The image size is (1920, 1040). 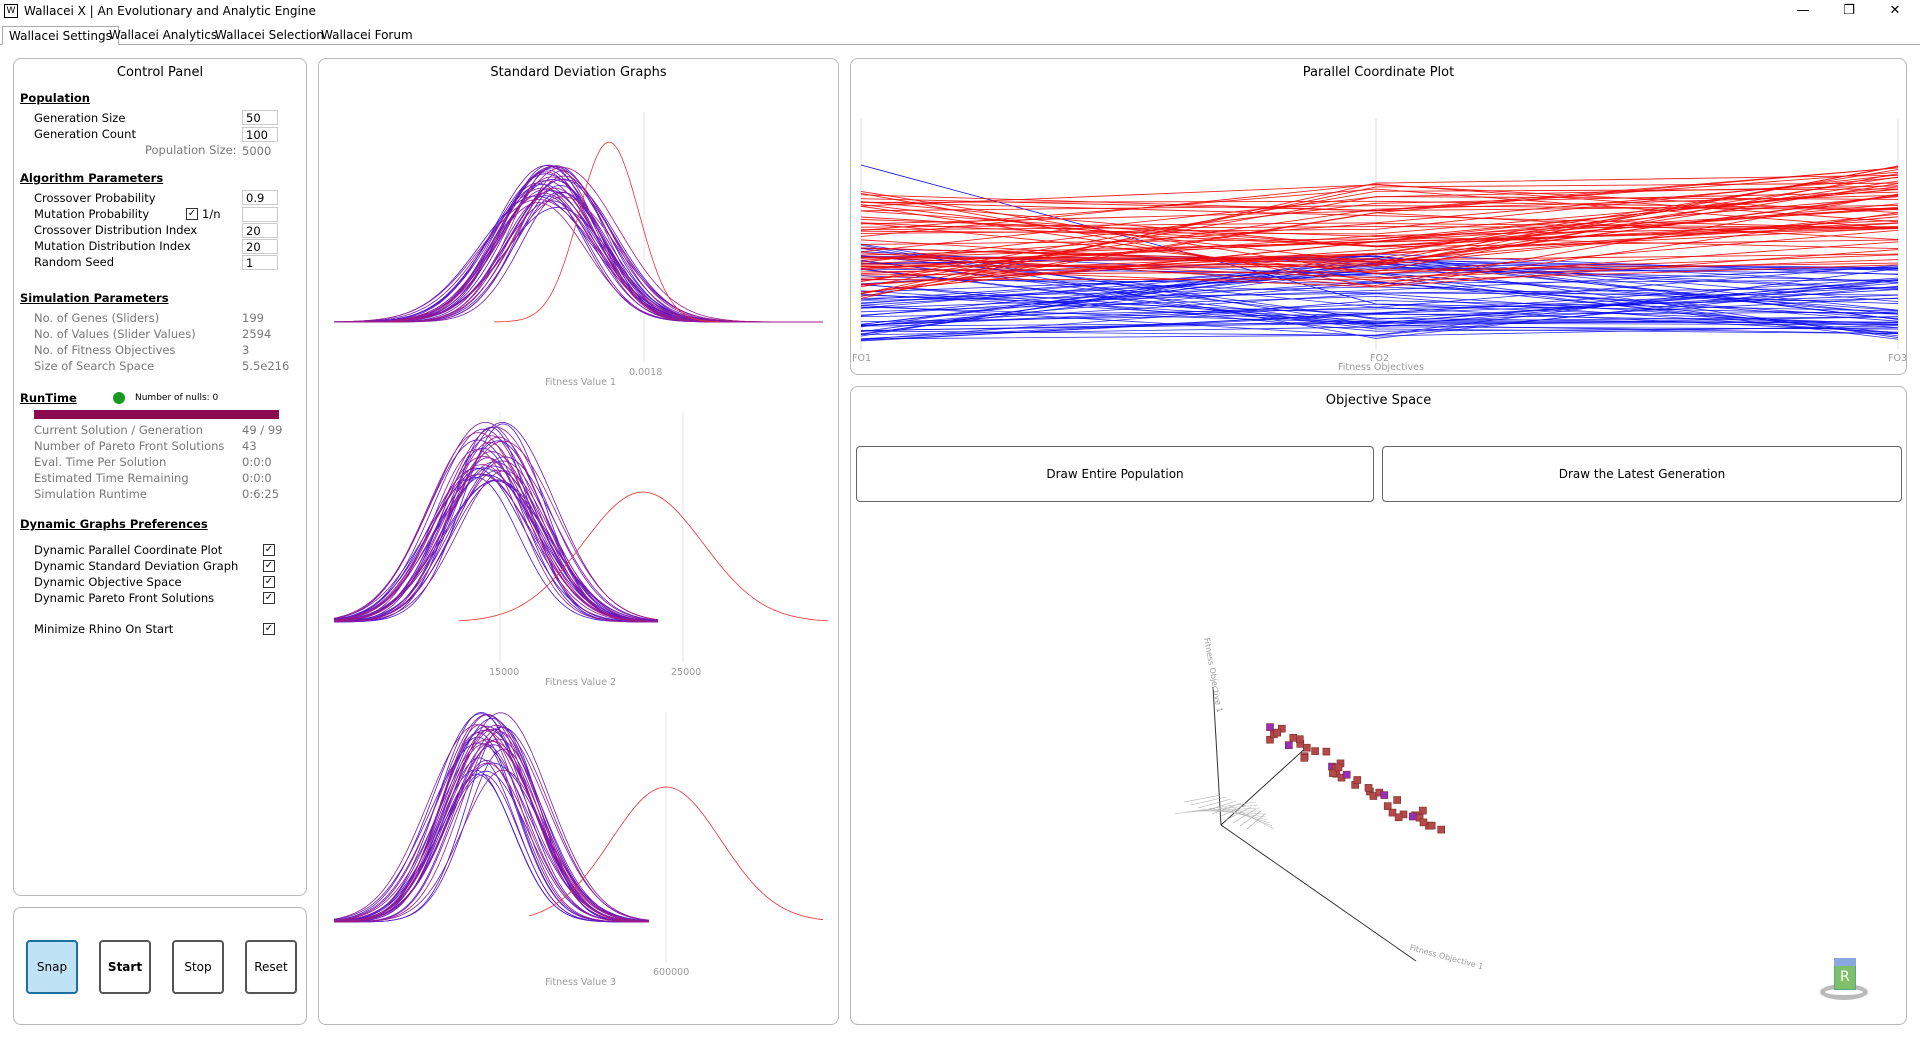 What do you see at coordinates (260, 214) in the screenshot?
I see `mutation-probability-input` at bounding box center [260, 214].